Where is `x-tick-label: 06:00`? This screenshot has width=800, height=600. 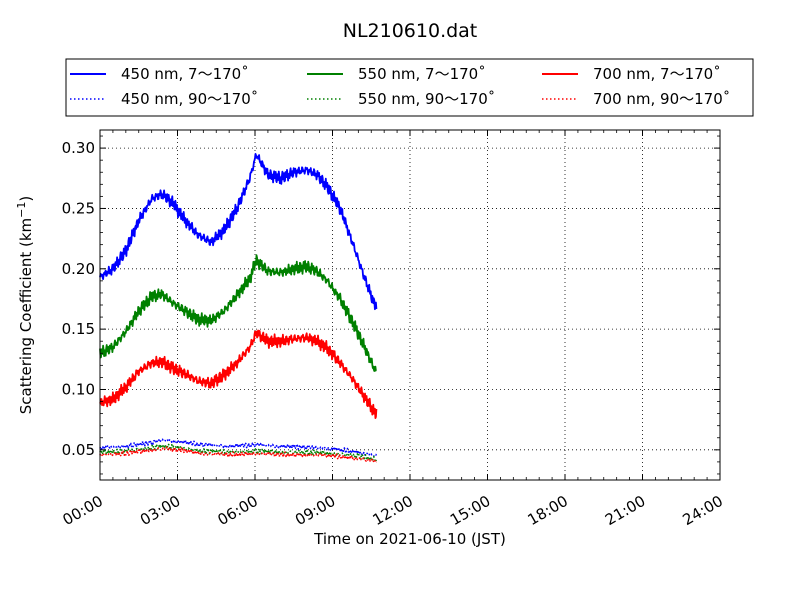
x-tick-label: 06:00 is located at coordinates (238, 510).